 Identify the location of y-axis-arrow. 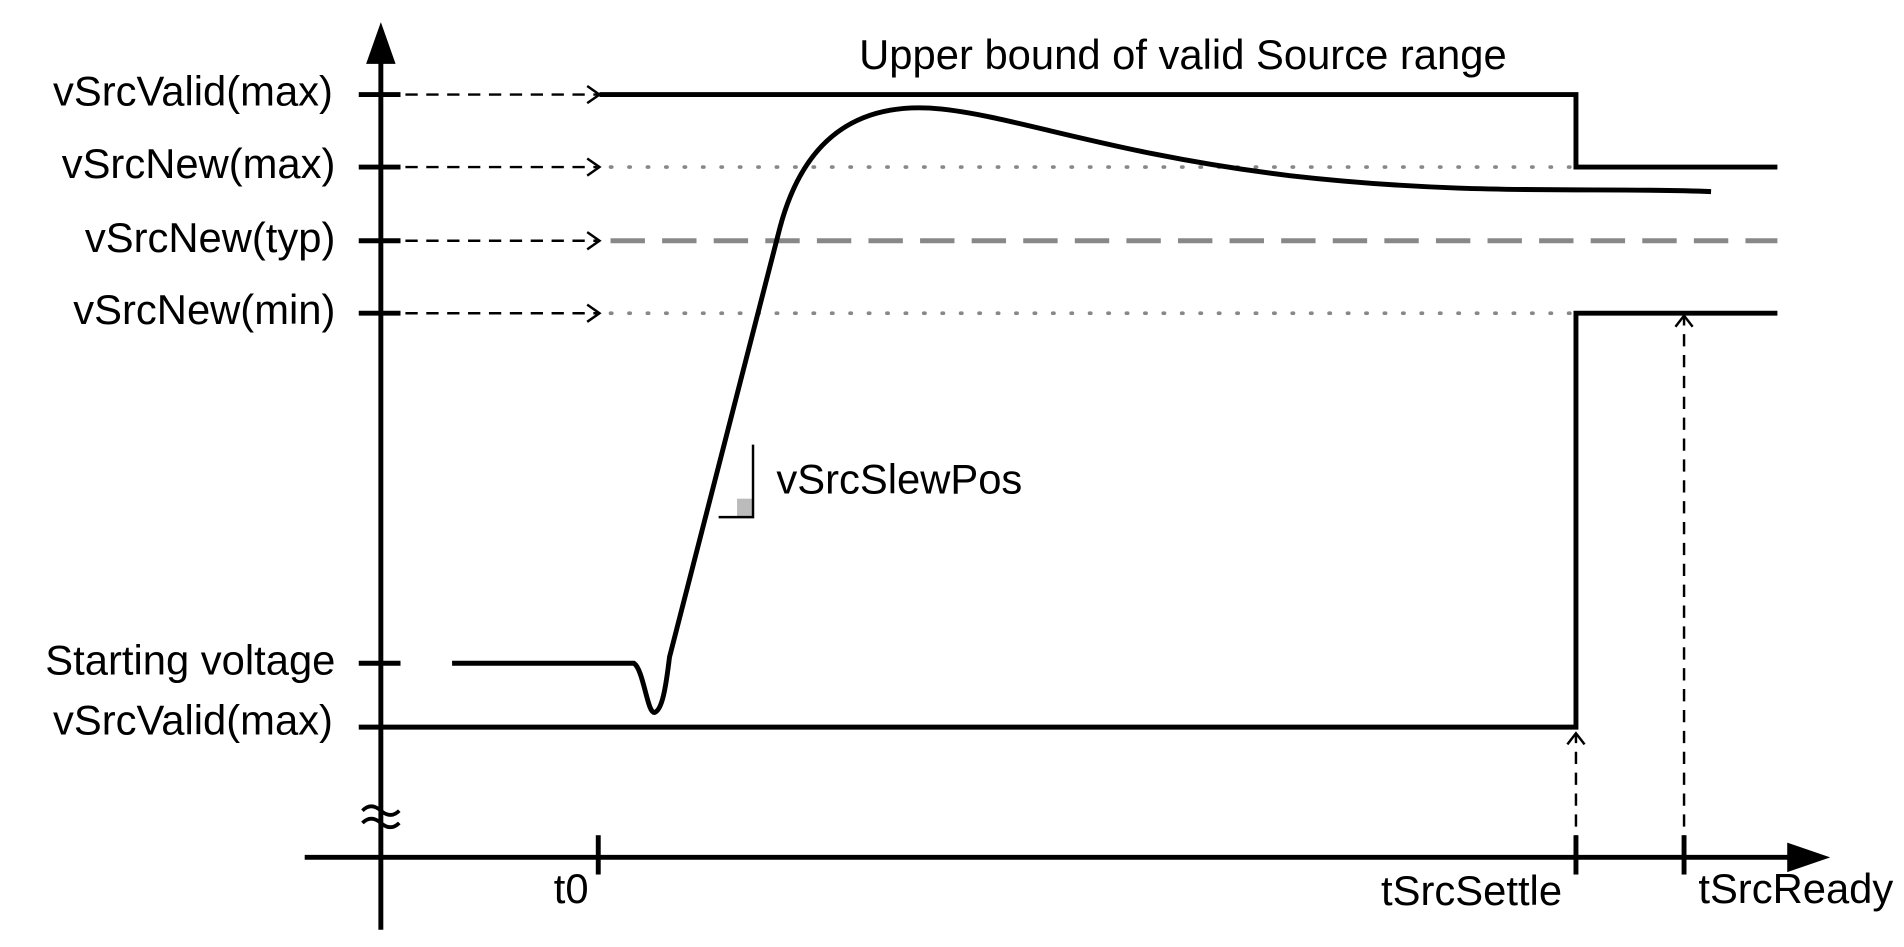
(381, 43).